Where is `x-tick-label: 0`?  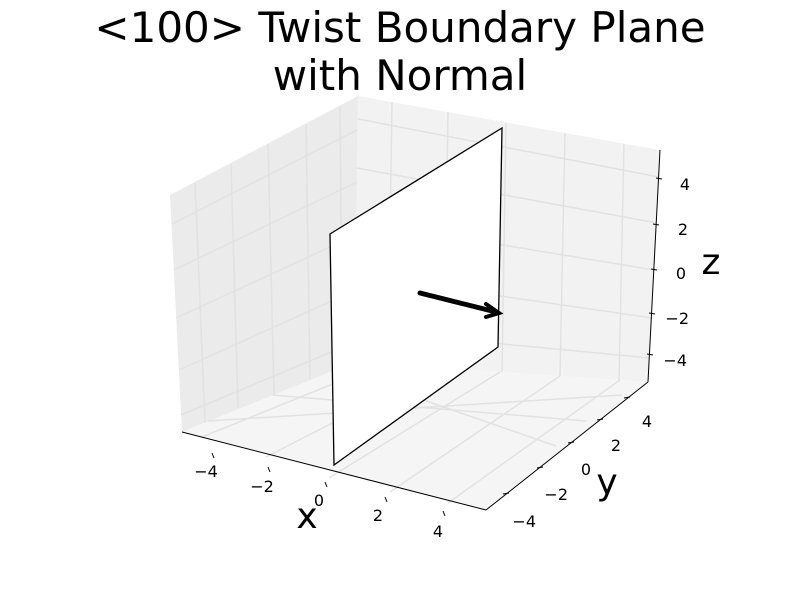 x-tick-label: 0 is located at coordinates (319, 500).